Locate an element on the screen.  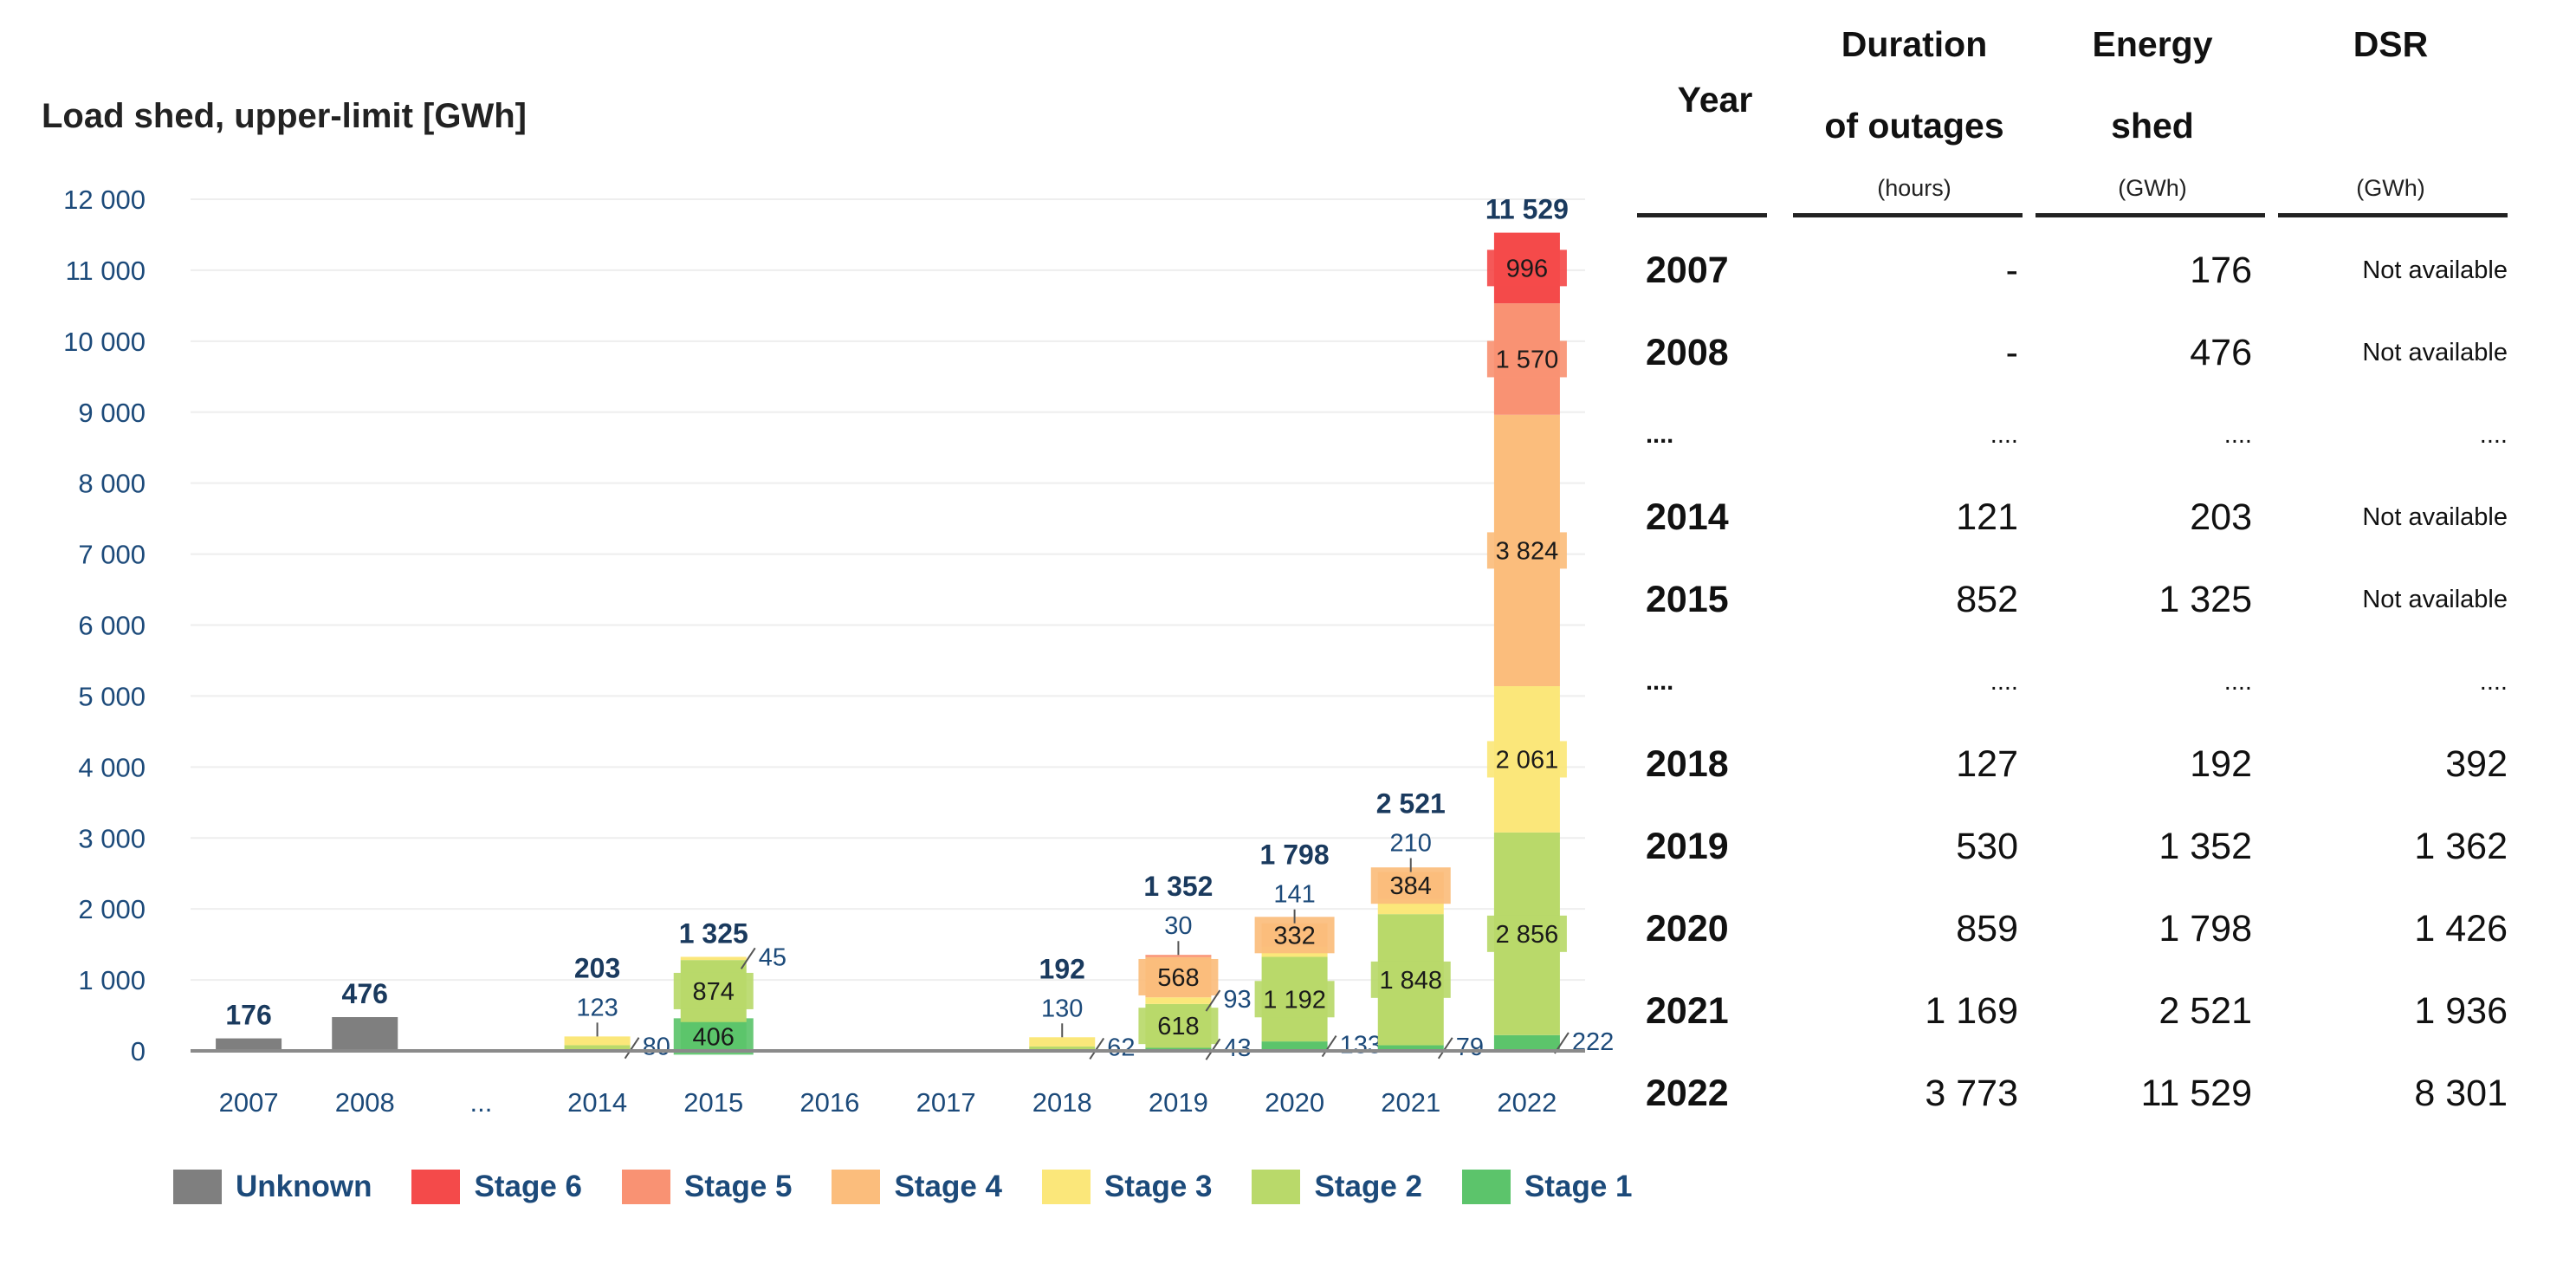
table-cell-duration: 3 773 is located at coordinates (1971, 1093).